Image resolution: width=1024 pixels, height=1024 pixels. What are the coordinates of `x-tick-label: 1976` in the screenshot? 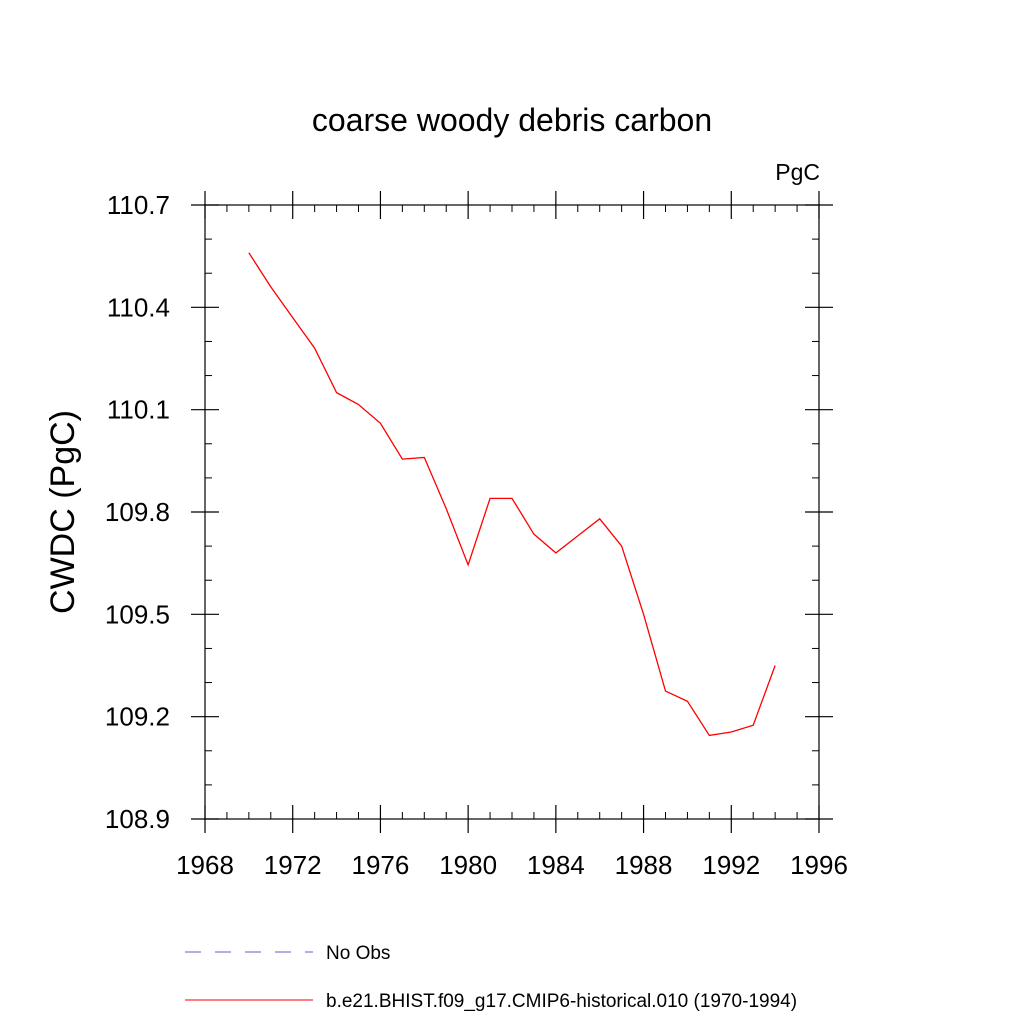 It's located at (381, 865).